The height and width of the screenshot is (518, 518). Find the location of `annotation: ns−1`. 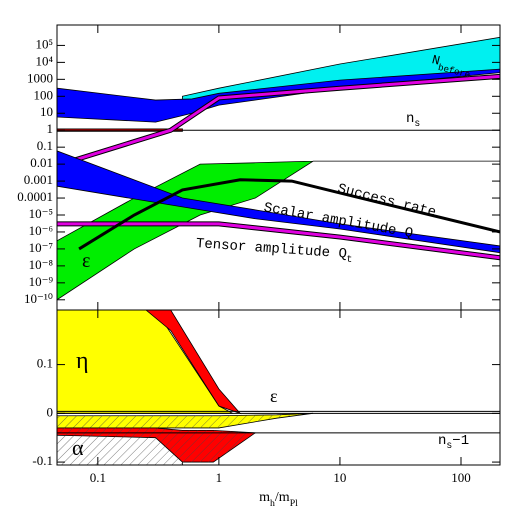

annotation: ns−1 is located at coordinates (453, 442).